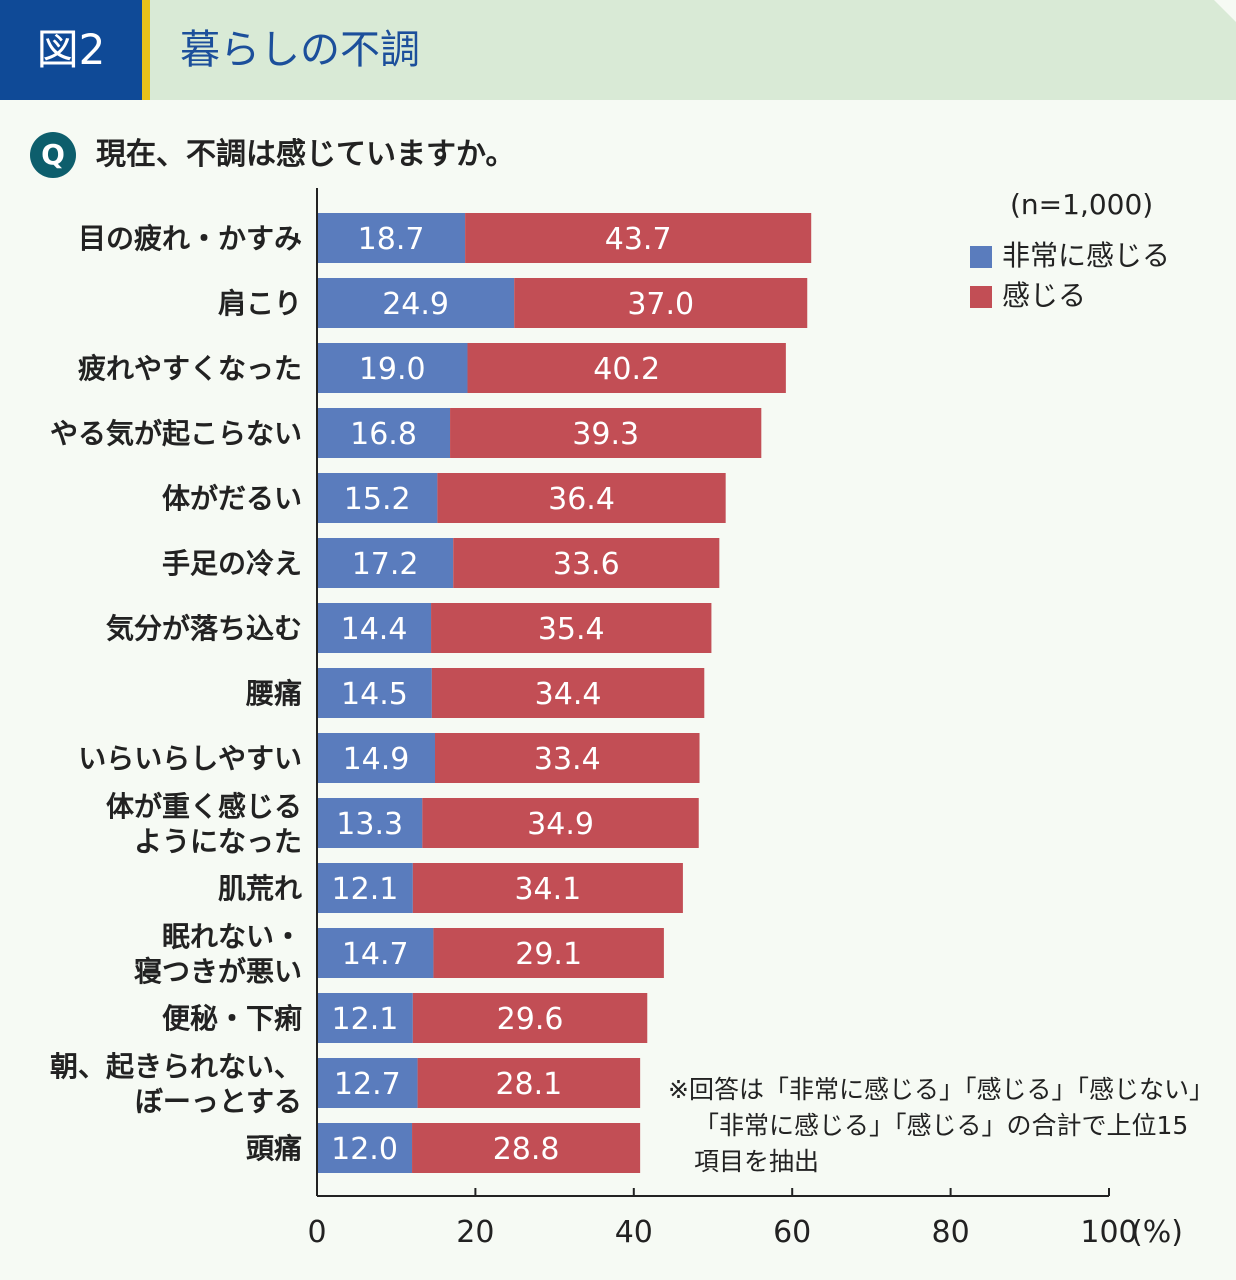  I want to click on data-label-very-10: 12.1, so click(365, 889).